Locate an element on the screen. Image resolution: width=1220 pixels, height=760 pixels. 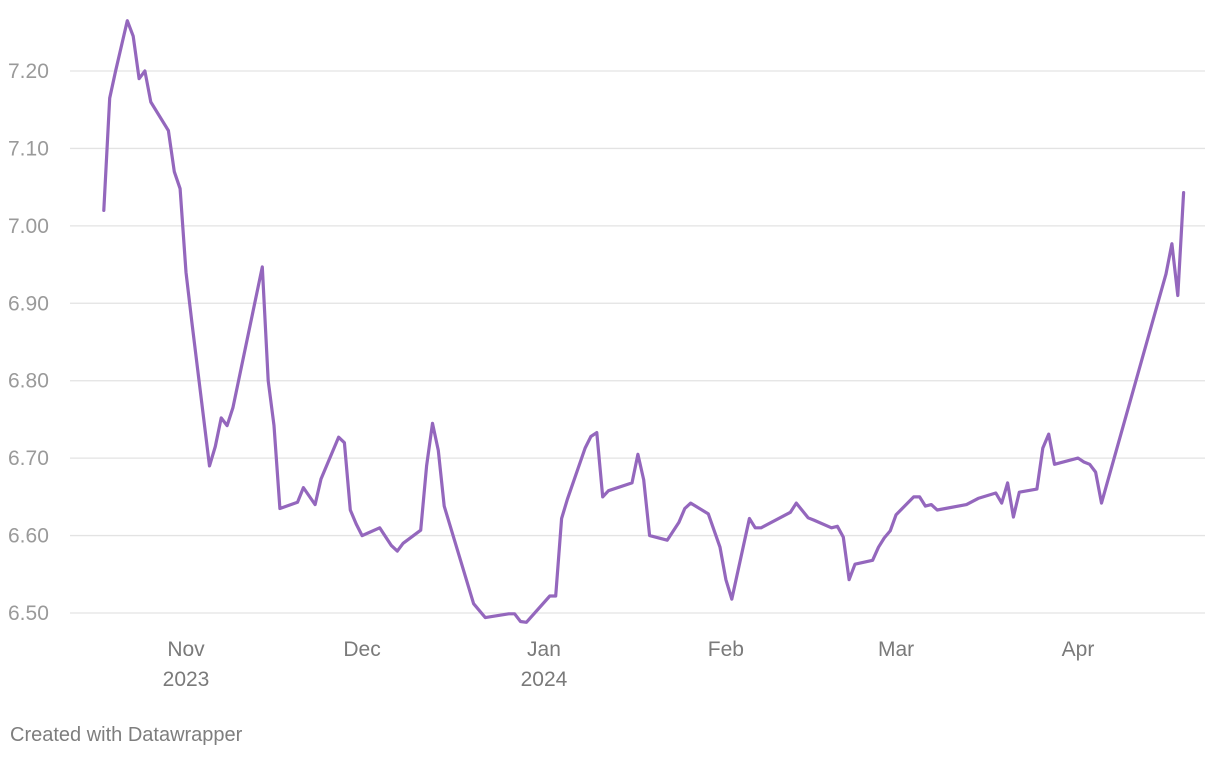
x-axis: Nov 2023 Dec Jan 2024 Feb Mar Apr is located at coordinates (629, 664).